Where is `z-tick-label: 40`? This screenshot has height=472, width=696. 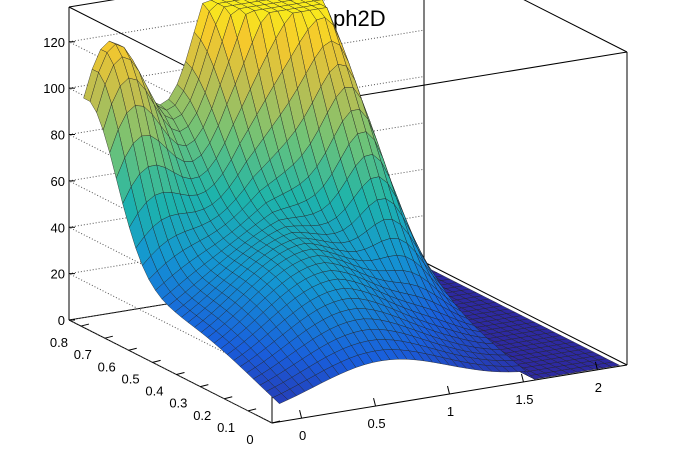 z-tick-label: 40 is located at coordinates (58, 227).